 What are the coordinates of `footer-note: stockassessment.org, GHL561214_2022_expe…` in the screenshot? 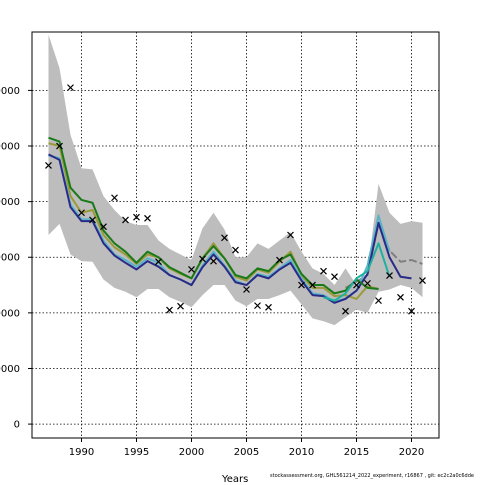 It's located at (372, 476).